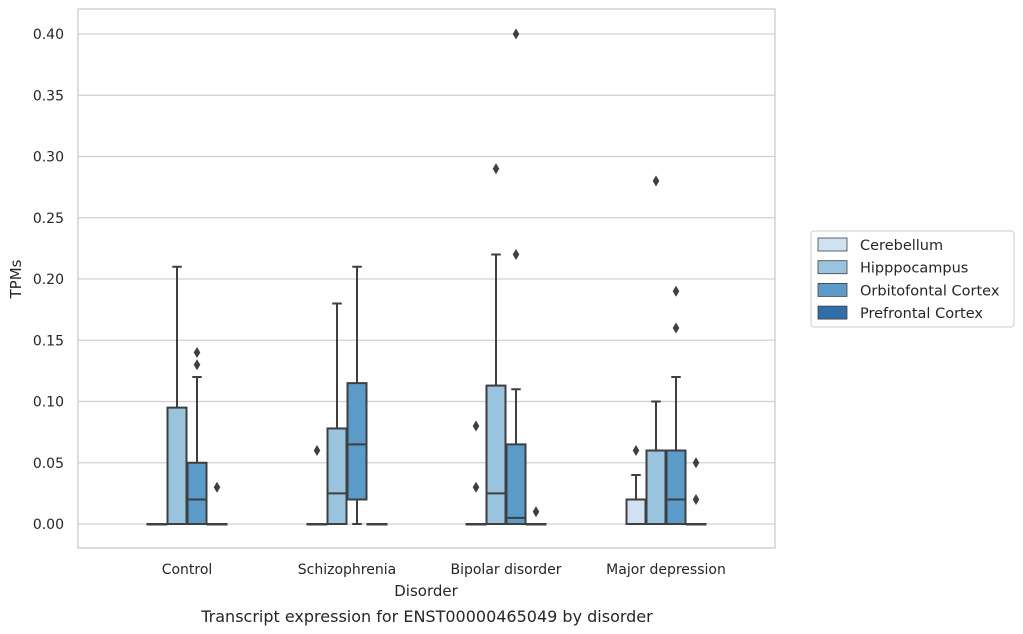 The width and height of the screenshot is (1023, 634). Describe the element at coordinates (901, 246) in the screenshot. I see `legend-label: Cerebellum` at that location.